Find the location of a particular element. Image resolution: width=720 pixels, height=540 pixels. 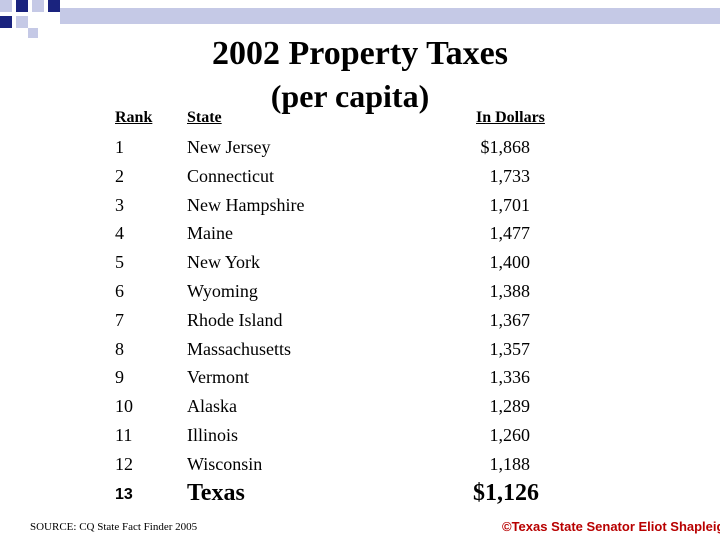

rank-cell: 9 is located at coordinates (119, 377).